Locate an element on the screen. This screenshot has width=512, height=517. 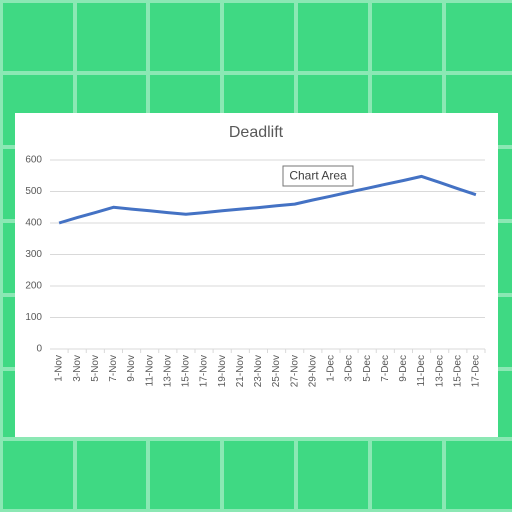
x-tick-label: 17-Nov is located at coordinates (204, 371).